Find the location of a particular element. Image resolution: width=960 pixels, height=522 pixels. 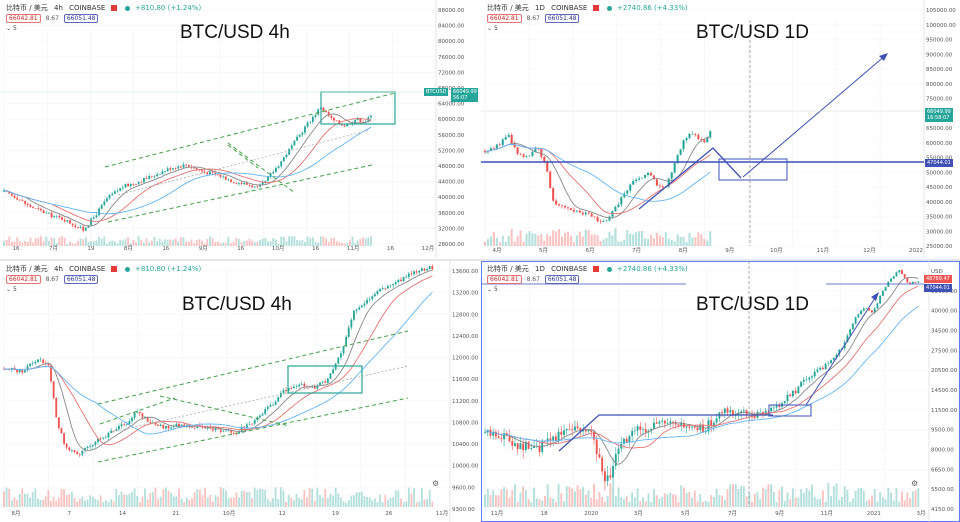

bid-ask-row: 66042.81 8.67 66051.48 is located at coordinates (52, 279).